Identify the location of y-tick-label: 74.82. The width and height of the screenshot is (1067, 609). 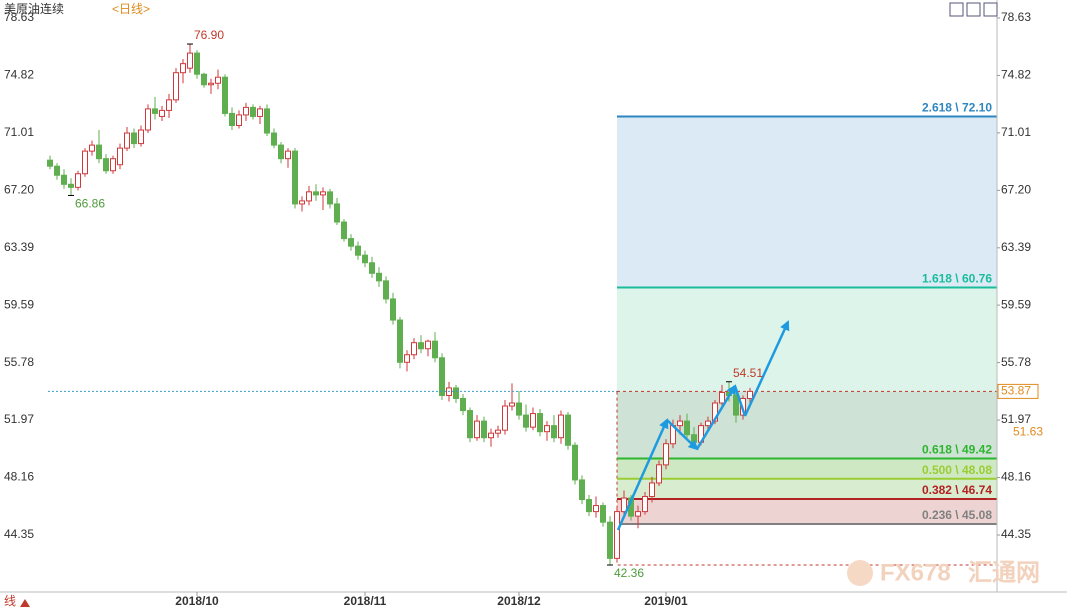
(19, 75).